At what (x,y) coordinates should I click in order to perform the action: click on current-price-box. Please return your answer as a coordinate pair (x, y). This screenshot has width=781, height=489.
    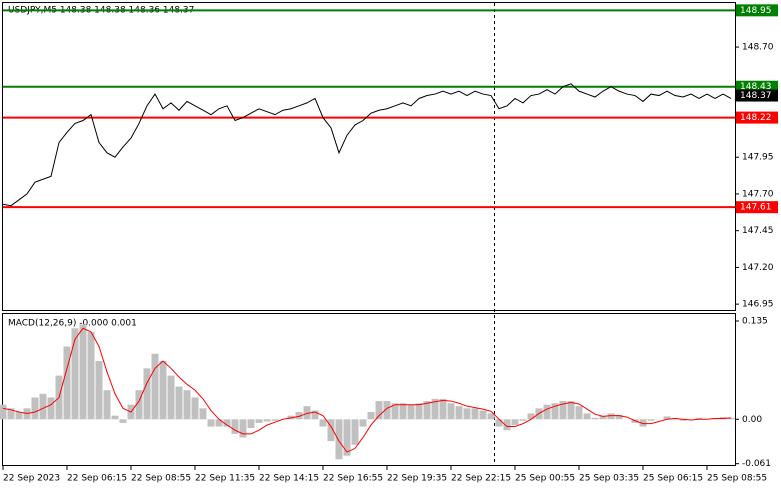
    Looking at the image, I should click on (757, 95).